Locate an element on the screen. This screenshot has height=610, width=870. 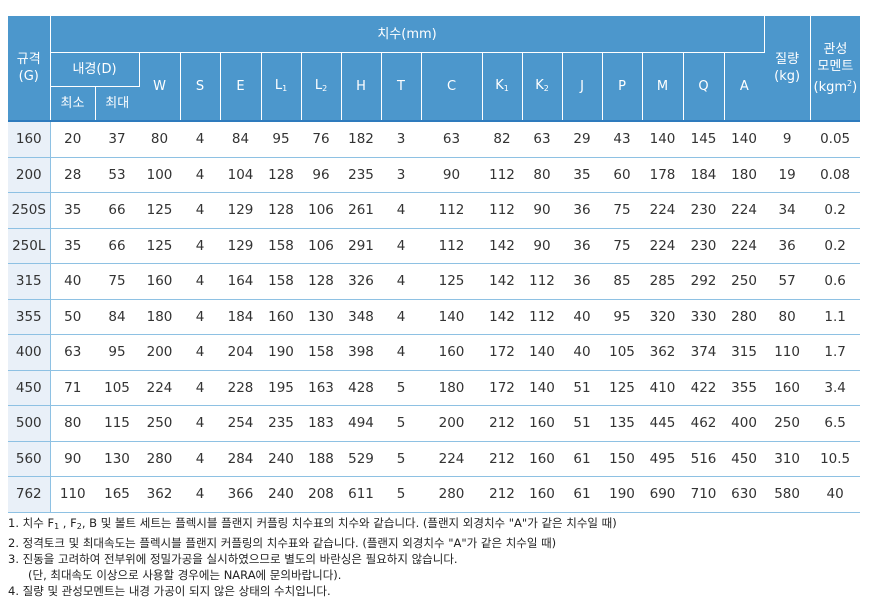
table-cell: 106 is located at coordinates (321, 246).